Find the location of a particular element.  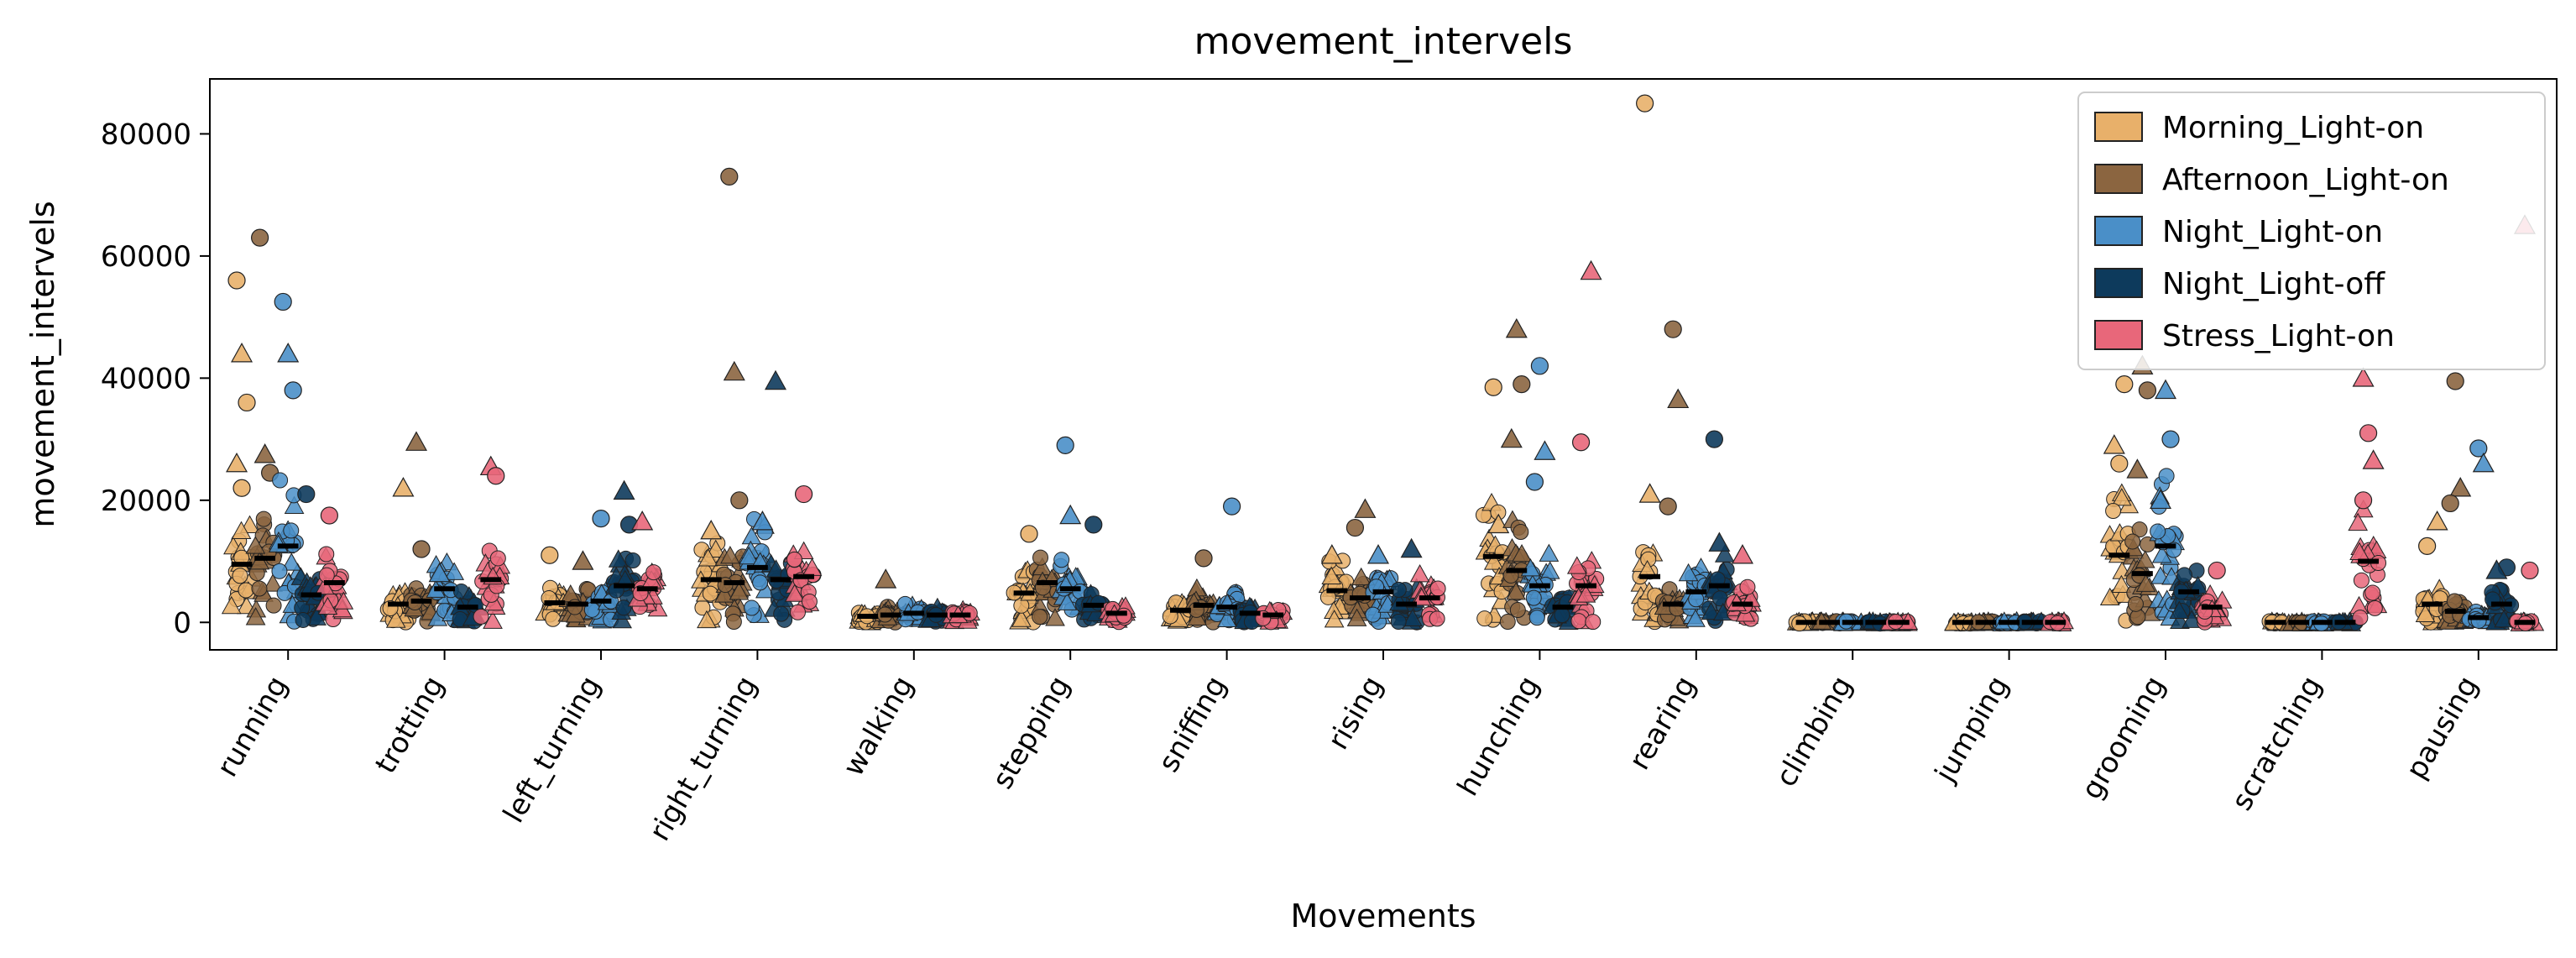

x-tick-label-stepping: stepping is located at coordinates (1031, 733).